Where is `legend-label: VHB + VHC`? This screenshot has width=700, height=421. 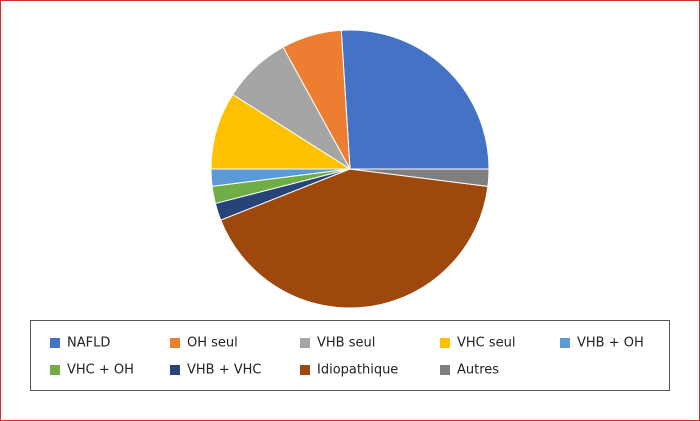 legend-label: VHB + VHC is located at coordinates (224, 370).